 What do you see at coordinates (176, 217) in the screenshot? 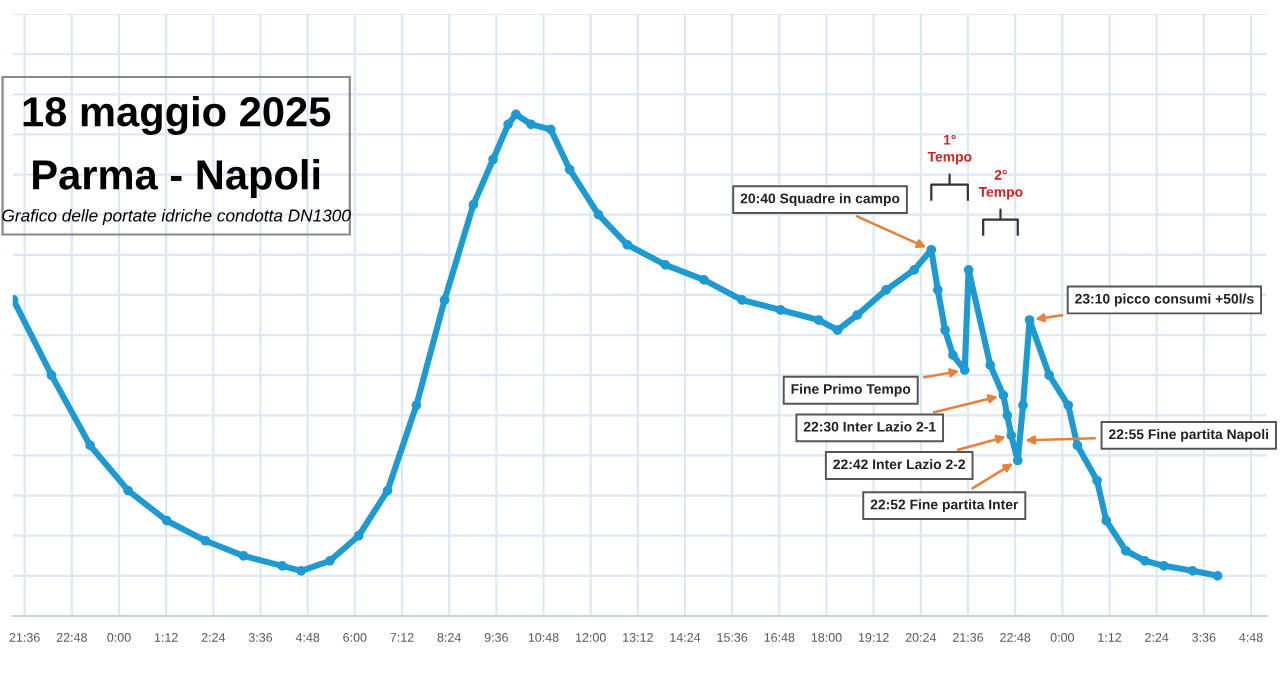
I see `annotation: Grafico delle portate idriche condotta DN1300` at bounding box center [176, 217].